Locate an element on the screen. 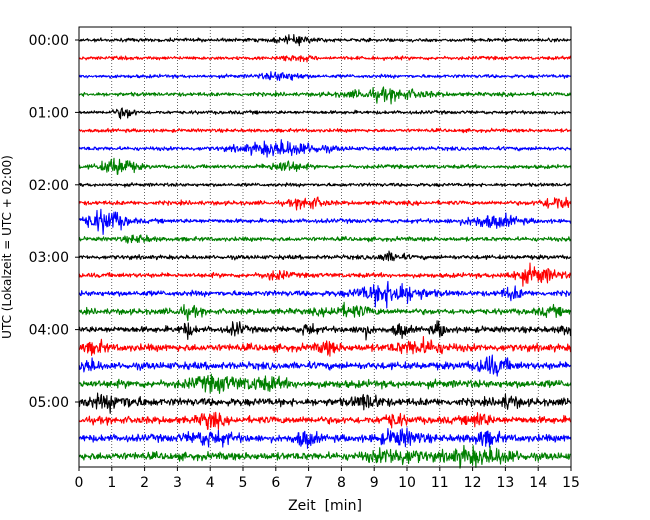 This screenshot has height=520, width=650. y-tick-label: 04:00 is located at coordinates (49, 331).